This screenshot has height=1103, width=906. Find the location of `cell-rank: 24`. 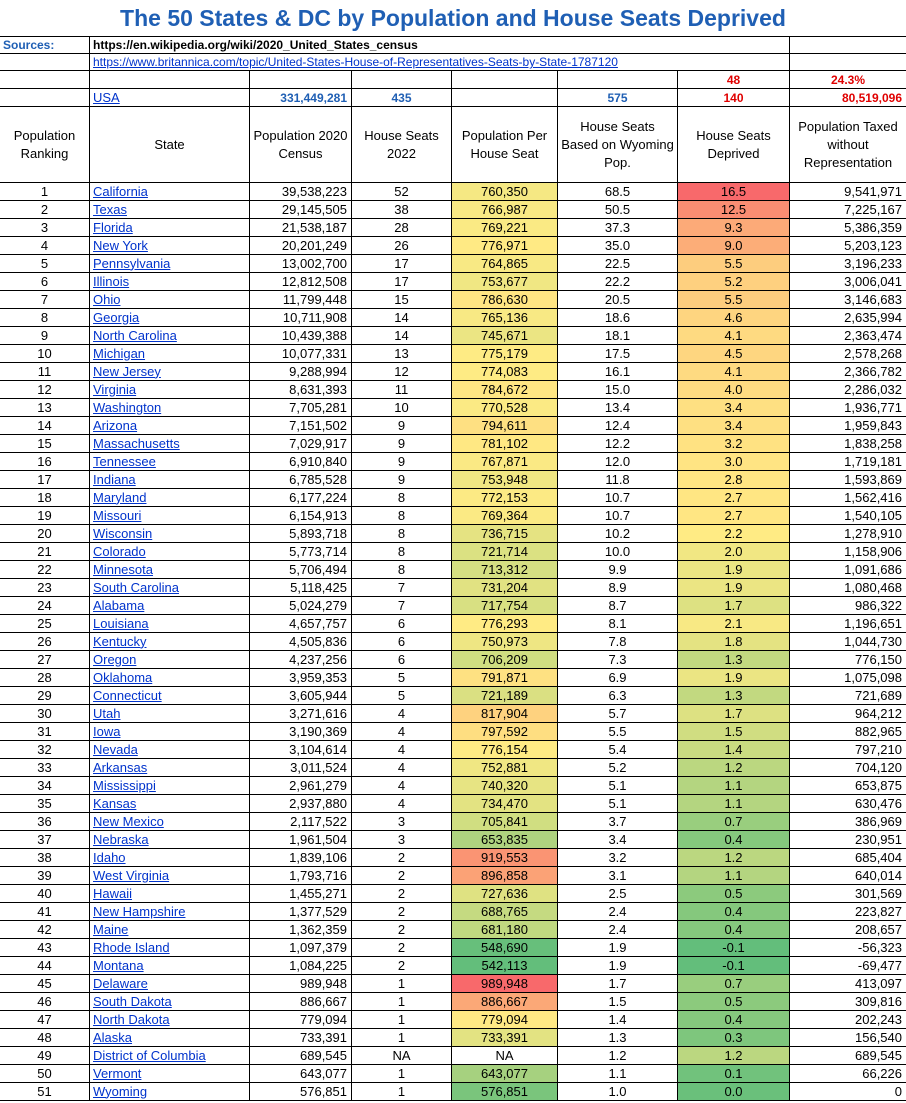

cell-rank: 24 is located at coordinates (45, 605).